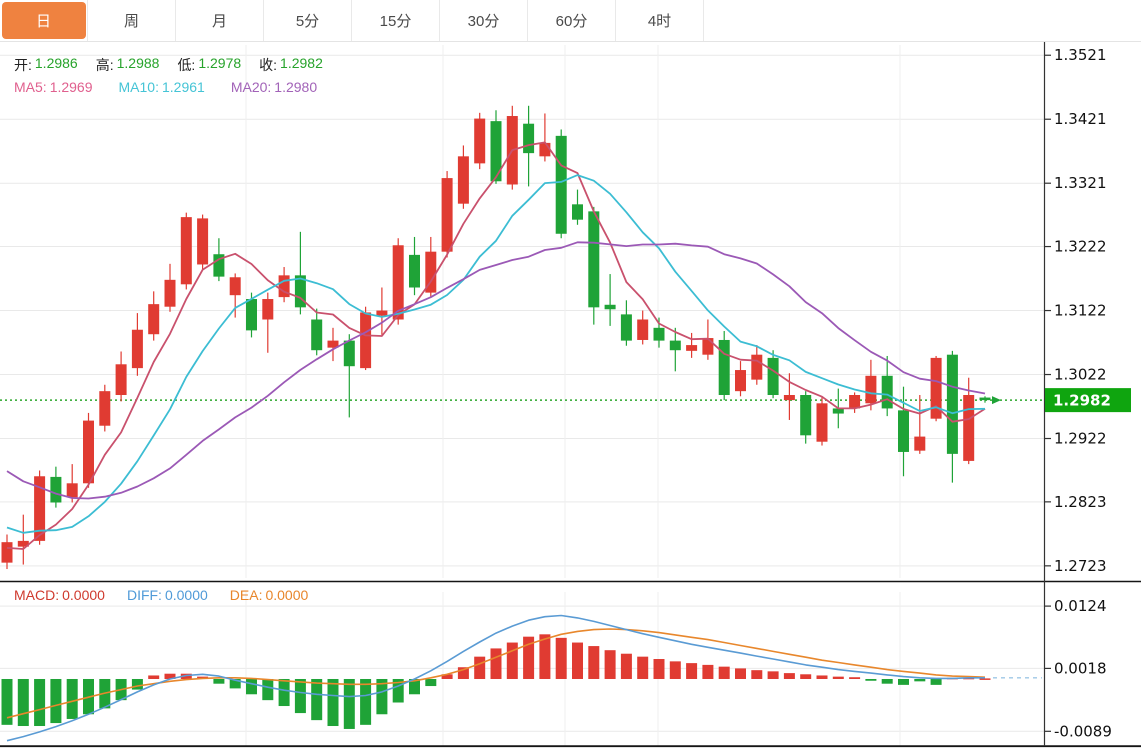 The height and width of the screenshot is (749, 1141). What do you see at coordinates (219, 21) in the screenshot?
I see `tab-month: 月` at bounding box center [219, 21].